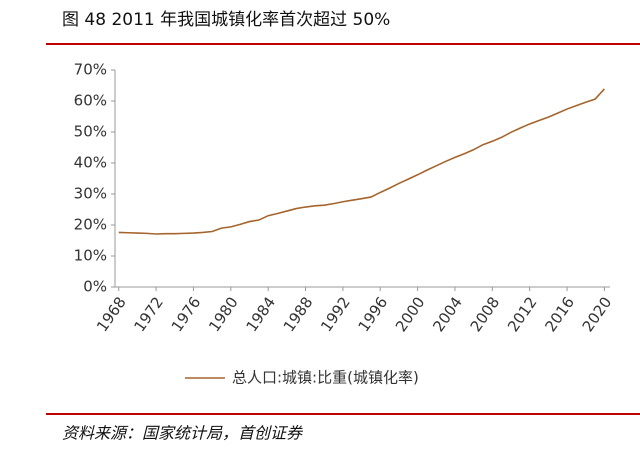  I want to click on x-tick-label: 2008, so click(485, 315).